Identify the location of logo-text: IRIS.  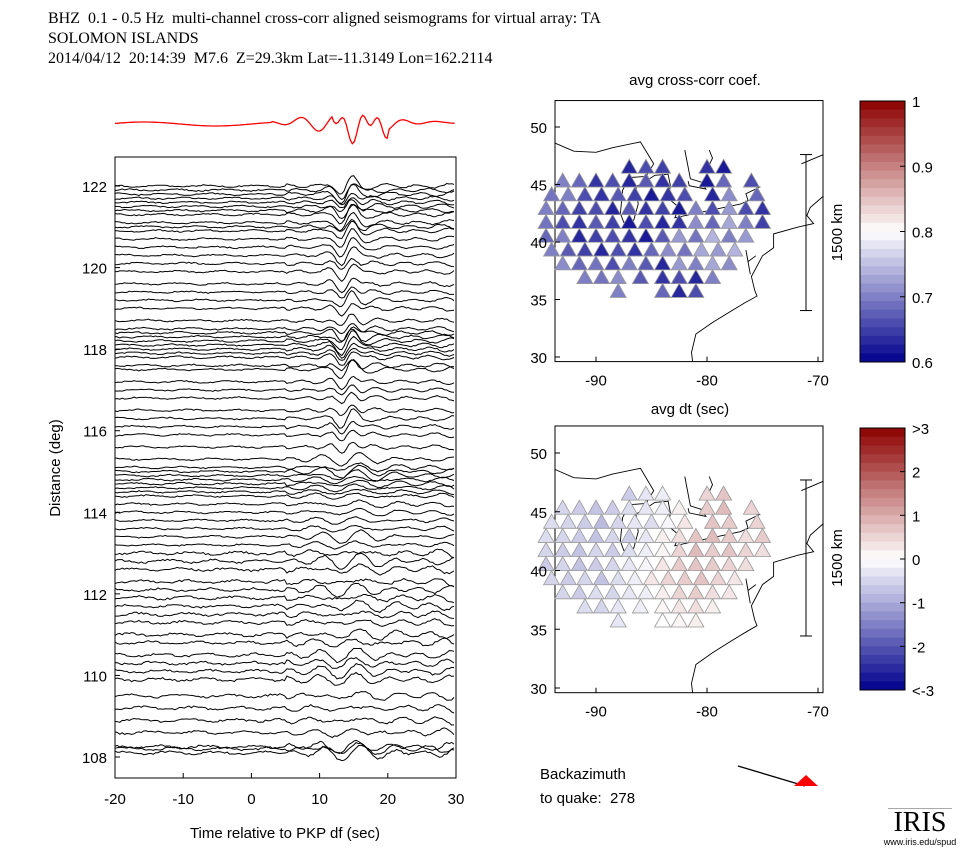
(920, 822).